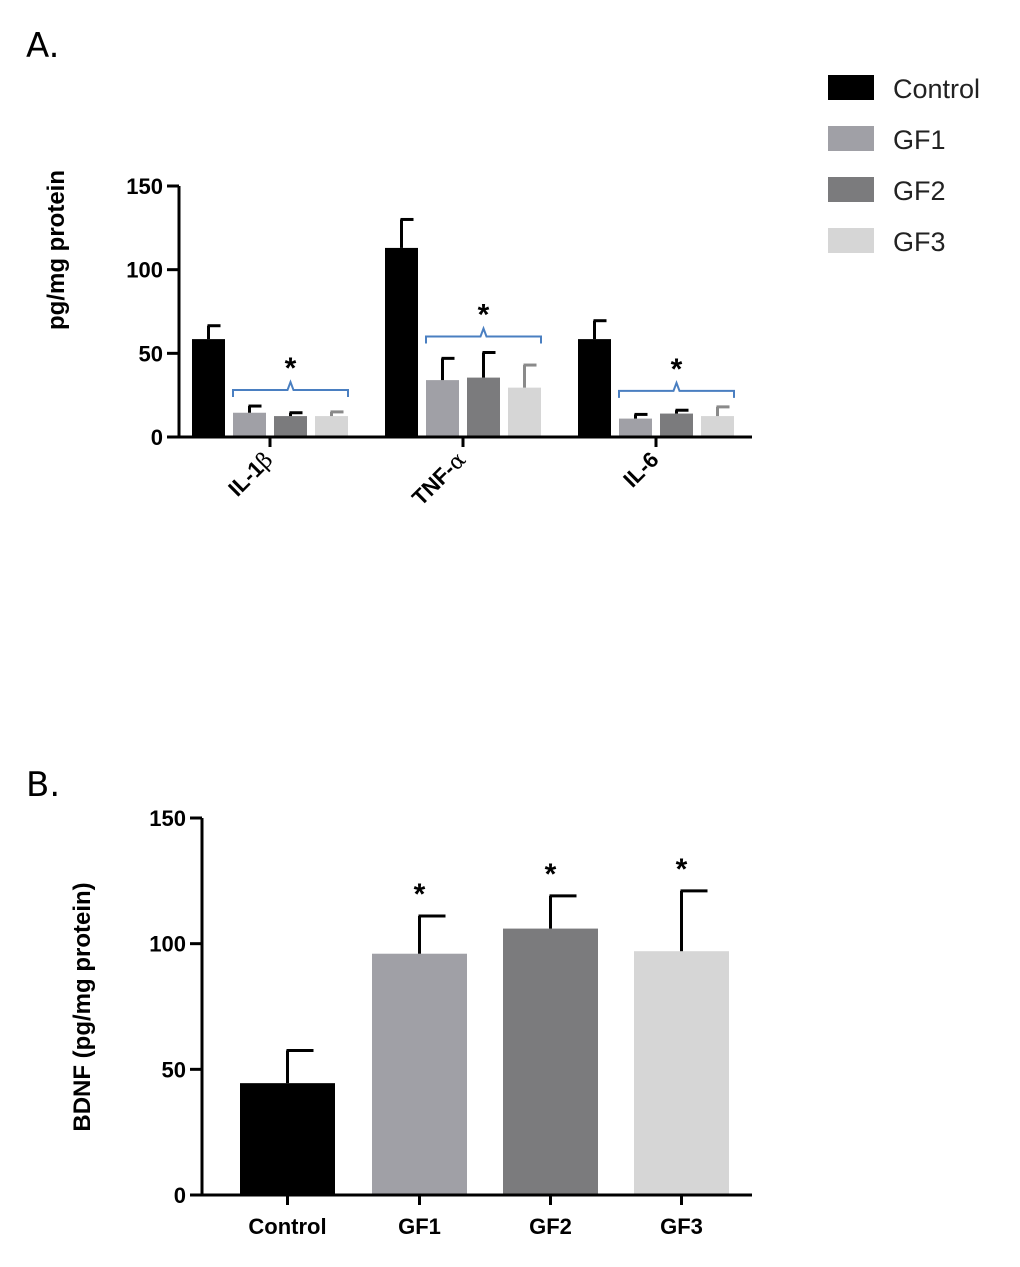  What do you see at coordinates (936, 89) in the screenshot?
I see `legend-label-control: Control` at bounding box center [936, 89].